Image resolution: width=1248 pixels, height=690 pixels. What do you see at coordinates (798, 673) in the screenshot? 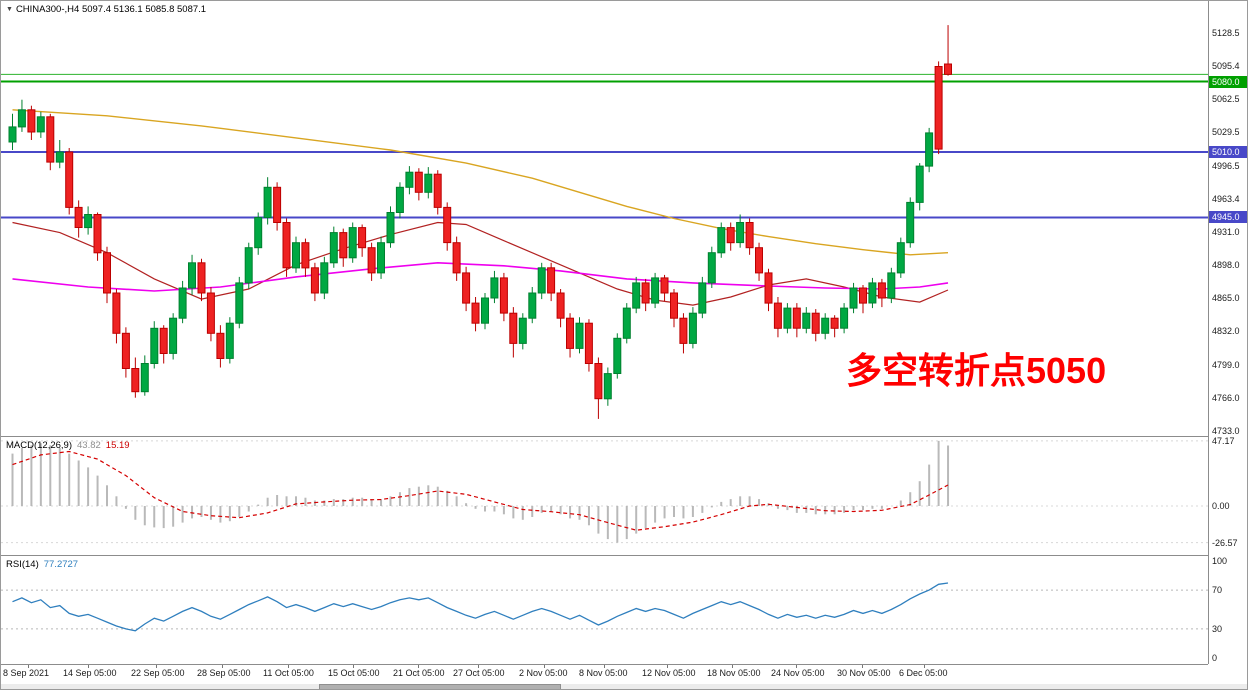
I see `time-axis-label: 24 Nov 05:00` at bounding box center [798, 673].